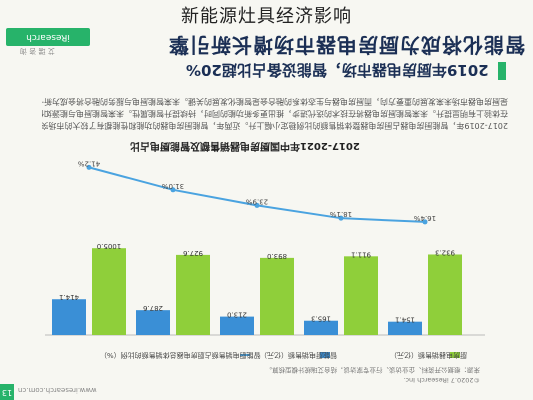 Image resolution: width=533 pixels, height=400 pixels. I want to click on bar-main-2021e, so click(109, 291).